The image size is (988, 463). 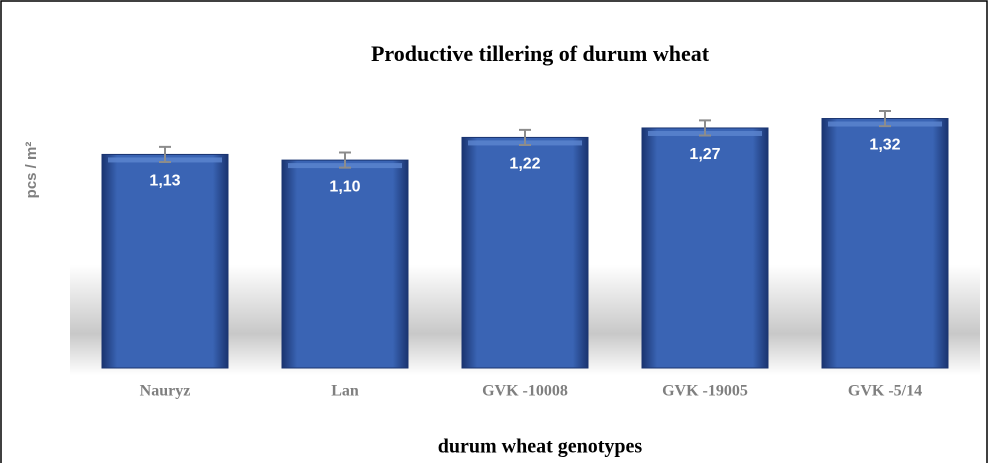 What do you see at coordinates (31, 170) in the screenshot?
I see `y-axis-title: pcs / m²` at bounding box center [31, 170].